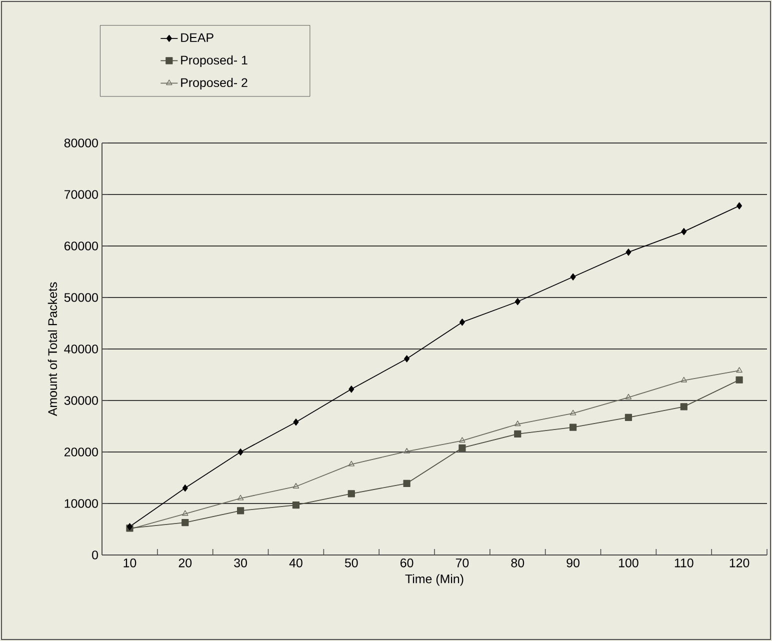 The width and height of the screenshot is (772, 641). Describe the element at coordinates (434, 580) in the screenshot. I see `x-axis-title: Time (Min)` at that location.